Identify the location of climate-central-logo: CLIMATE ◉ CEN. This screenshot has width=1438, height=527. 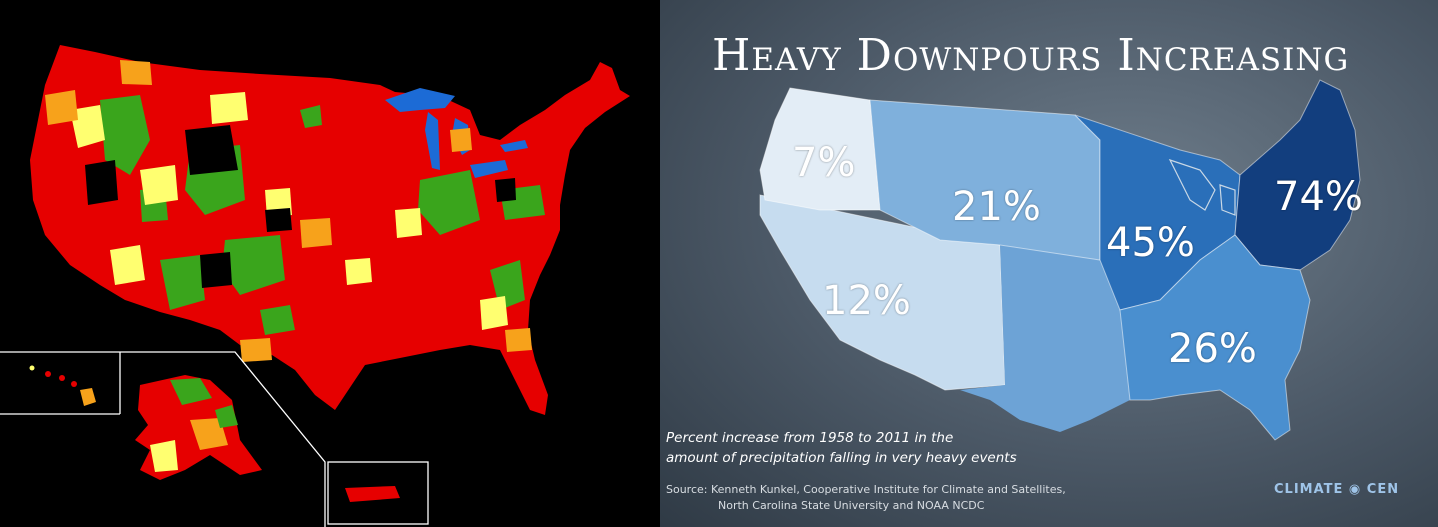
(1337, 489).